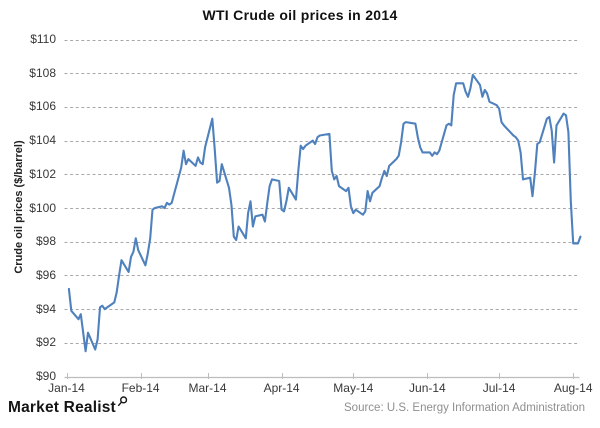 The height and width of the screenshot is (428, 600). I want to click on magnifier-icon, so click(122, 401).